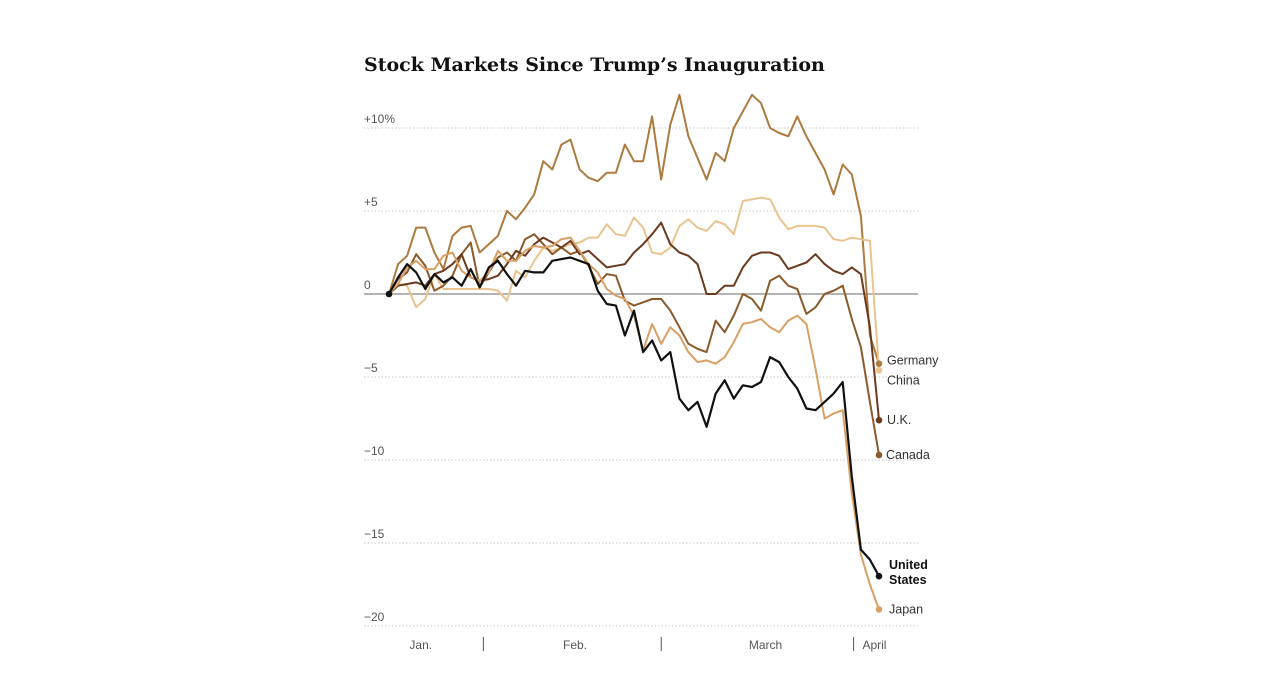 Image resolution: width=1284 pixels, height=697 pixels. What do you see at coordinates (908, 580) in the screenshot?
I see `end-label-line: States` at bounding box center [908, 580].